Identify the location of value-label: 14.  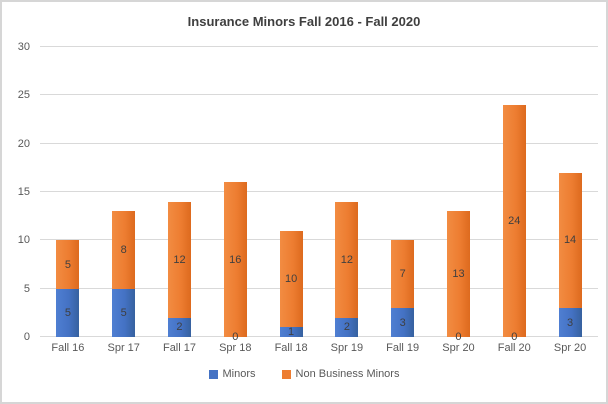
(570, 240).